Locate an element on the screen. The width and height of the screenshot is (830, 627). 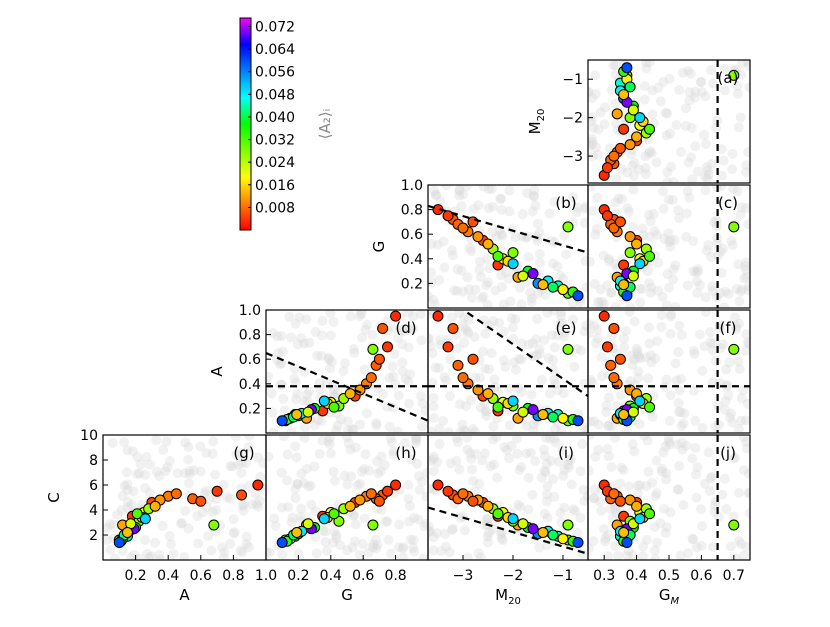
y-tick-label: 0.2 is located at coordinates (412, 284).